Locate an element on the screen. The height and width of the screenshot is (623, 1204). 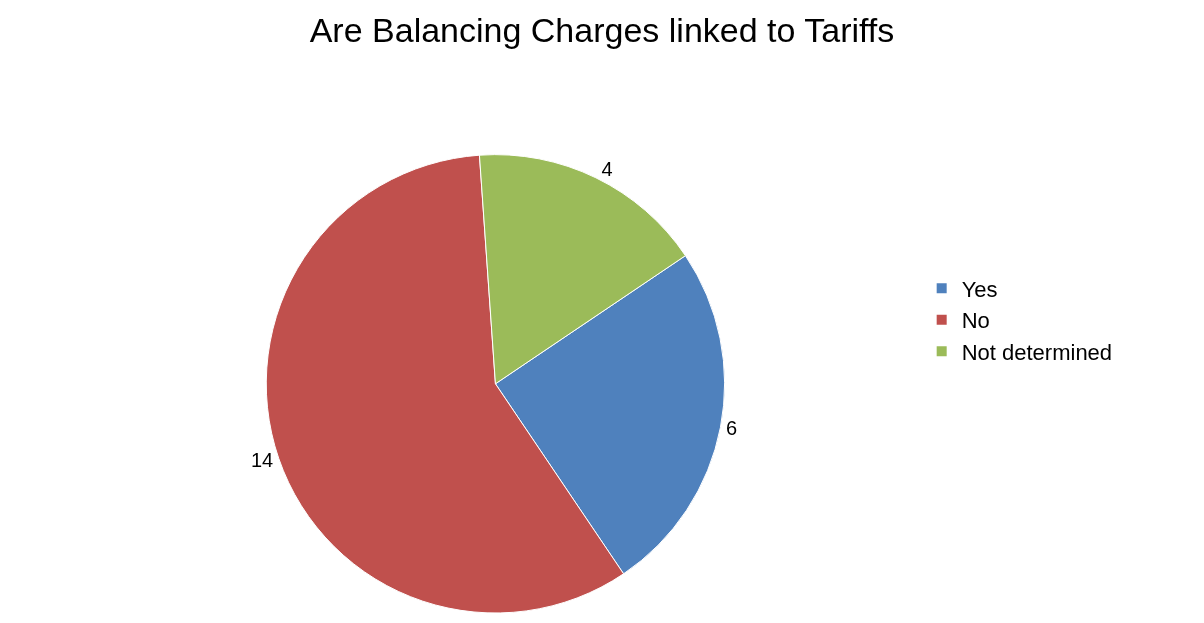
legend-label: No is located at coordinates (975, 321).